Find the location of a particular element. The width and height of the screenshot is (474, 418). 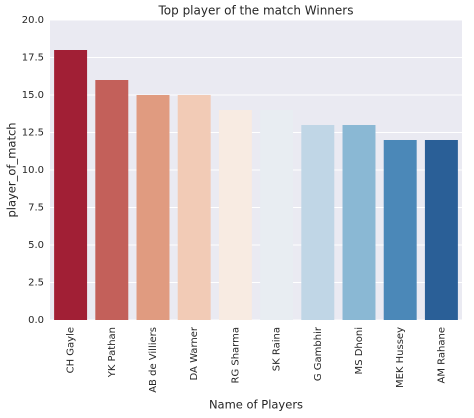

chart-title: Top player of the match Winners is located at coordinates (256, 11).